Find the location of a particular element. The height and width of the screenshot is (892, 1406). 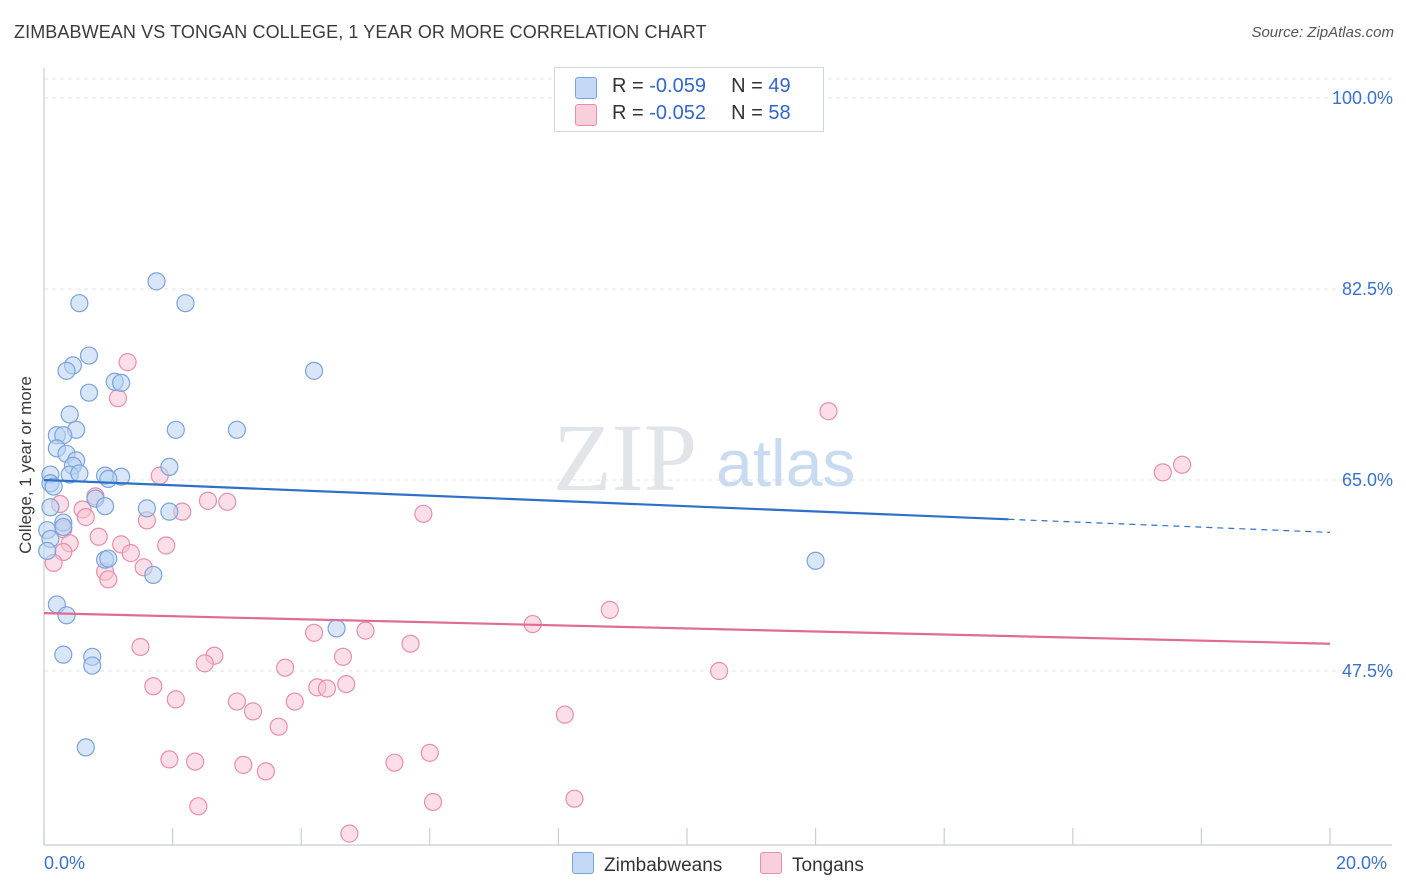

watermark-zip: ZIP is located at coordinates (625, 457).